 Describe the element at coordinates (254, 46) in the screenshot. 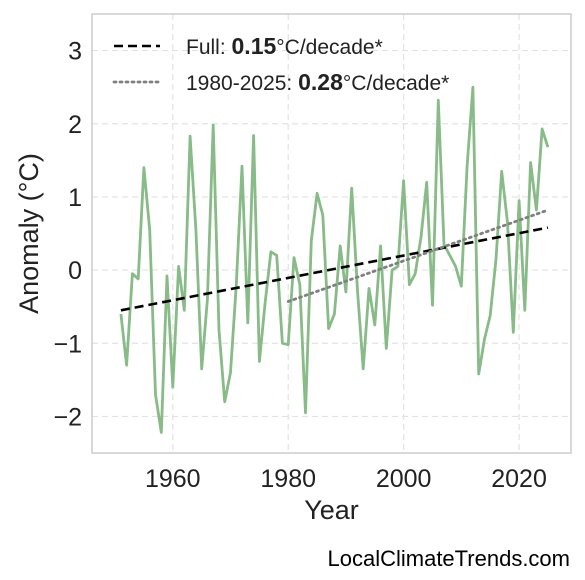

I see `legend-full-value: 0.15` at that location.